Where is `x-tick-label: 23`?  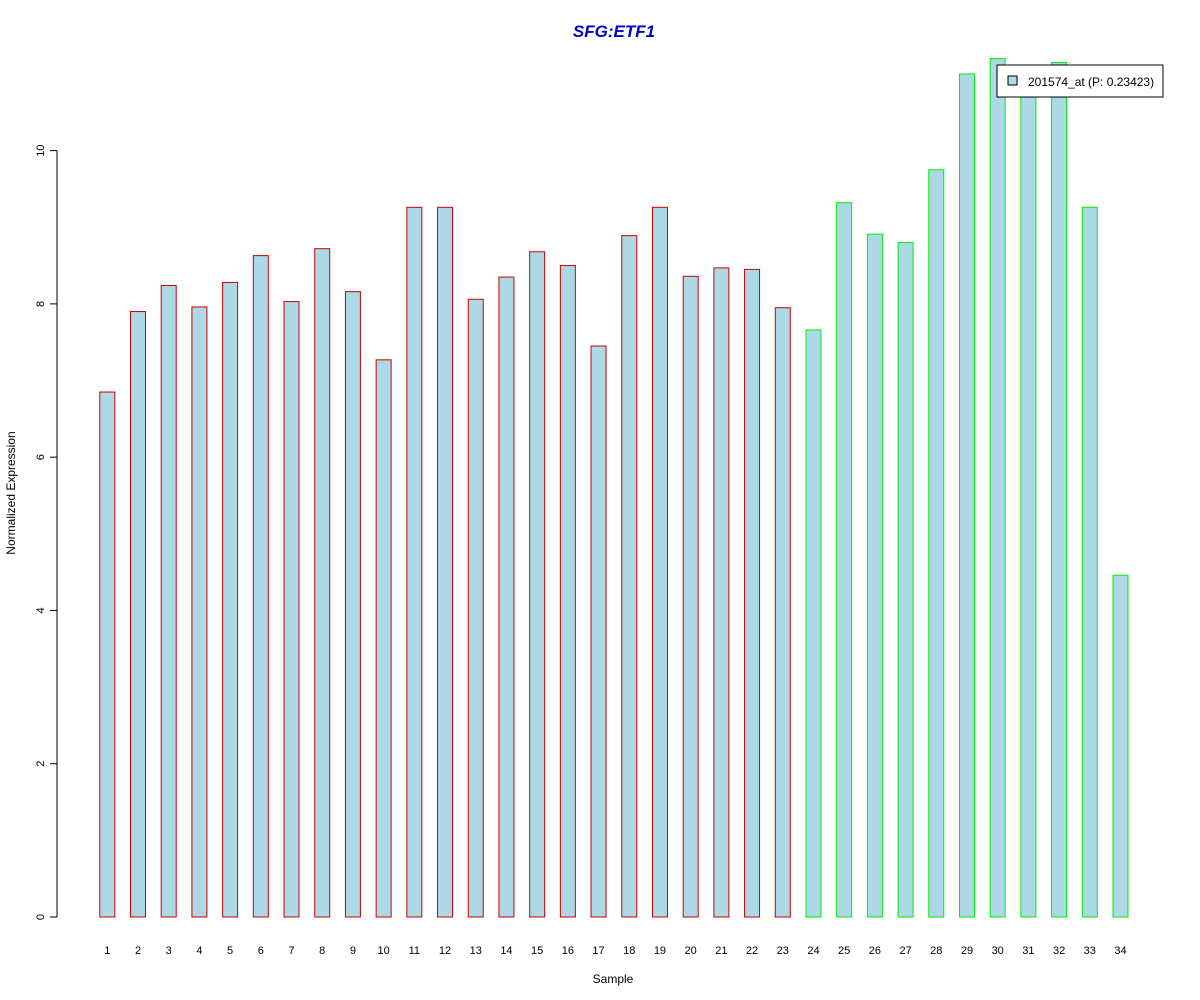
x-tick-label: 23 is located at coordinates (783, 951).